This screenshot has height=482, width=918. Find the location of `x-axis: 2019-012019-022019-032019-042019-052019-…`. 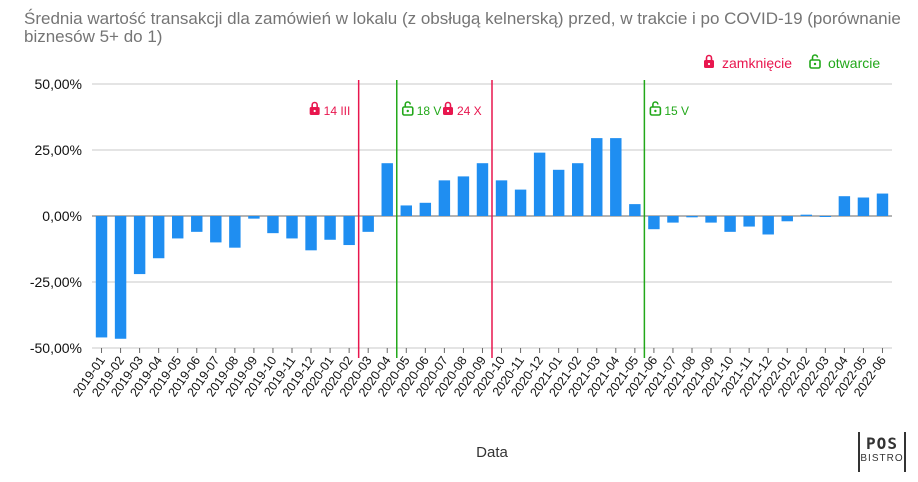

x-axis: 2019-012019-022019-032019-042019-052019-… is located at coordinates (479, 373).